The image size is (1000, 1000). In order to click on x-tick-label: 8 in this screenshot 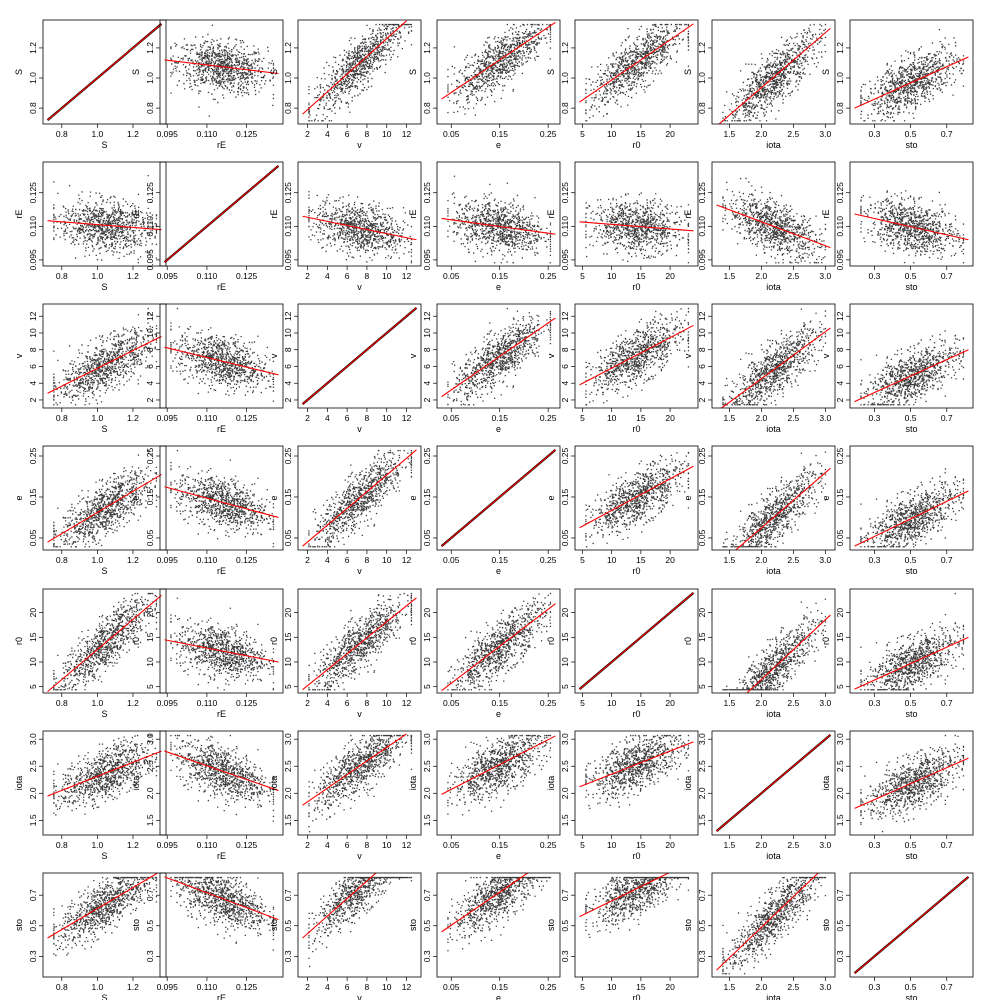, I will do `click(367, 418)`.